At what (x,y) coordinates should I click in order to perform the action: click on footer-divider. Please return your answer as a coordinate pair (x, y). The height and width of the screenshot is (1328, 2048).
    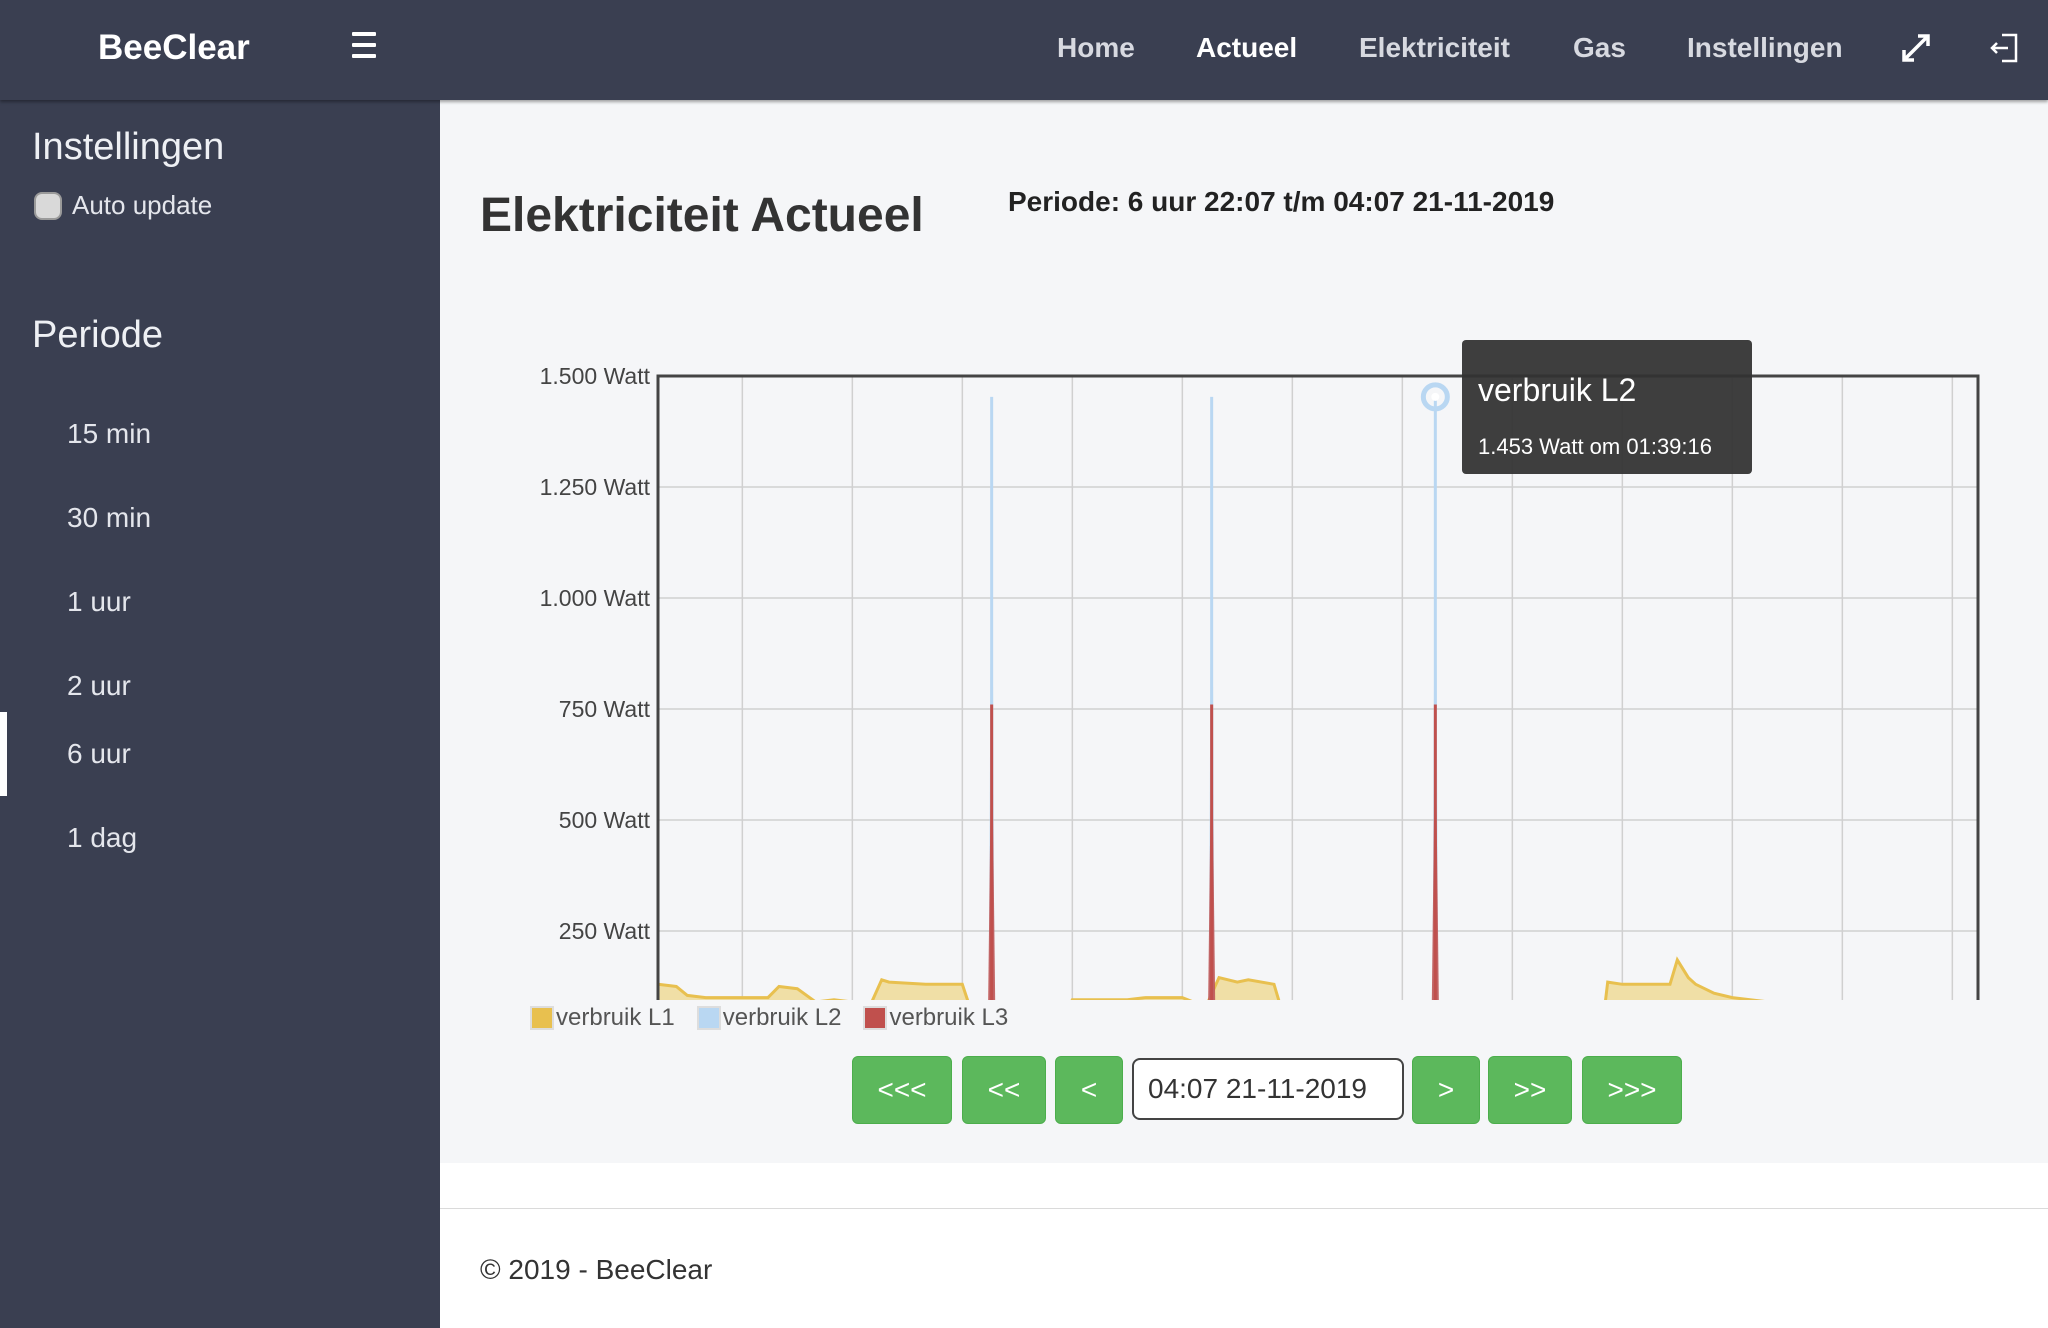
    Looking at the image, I should click on (1244, 1208).